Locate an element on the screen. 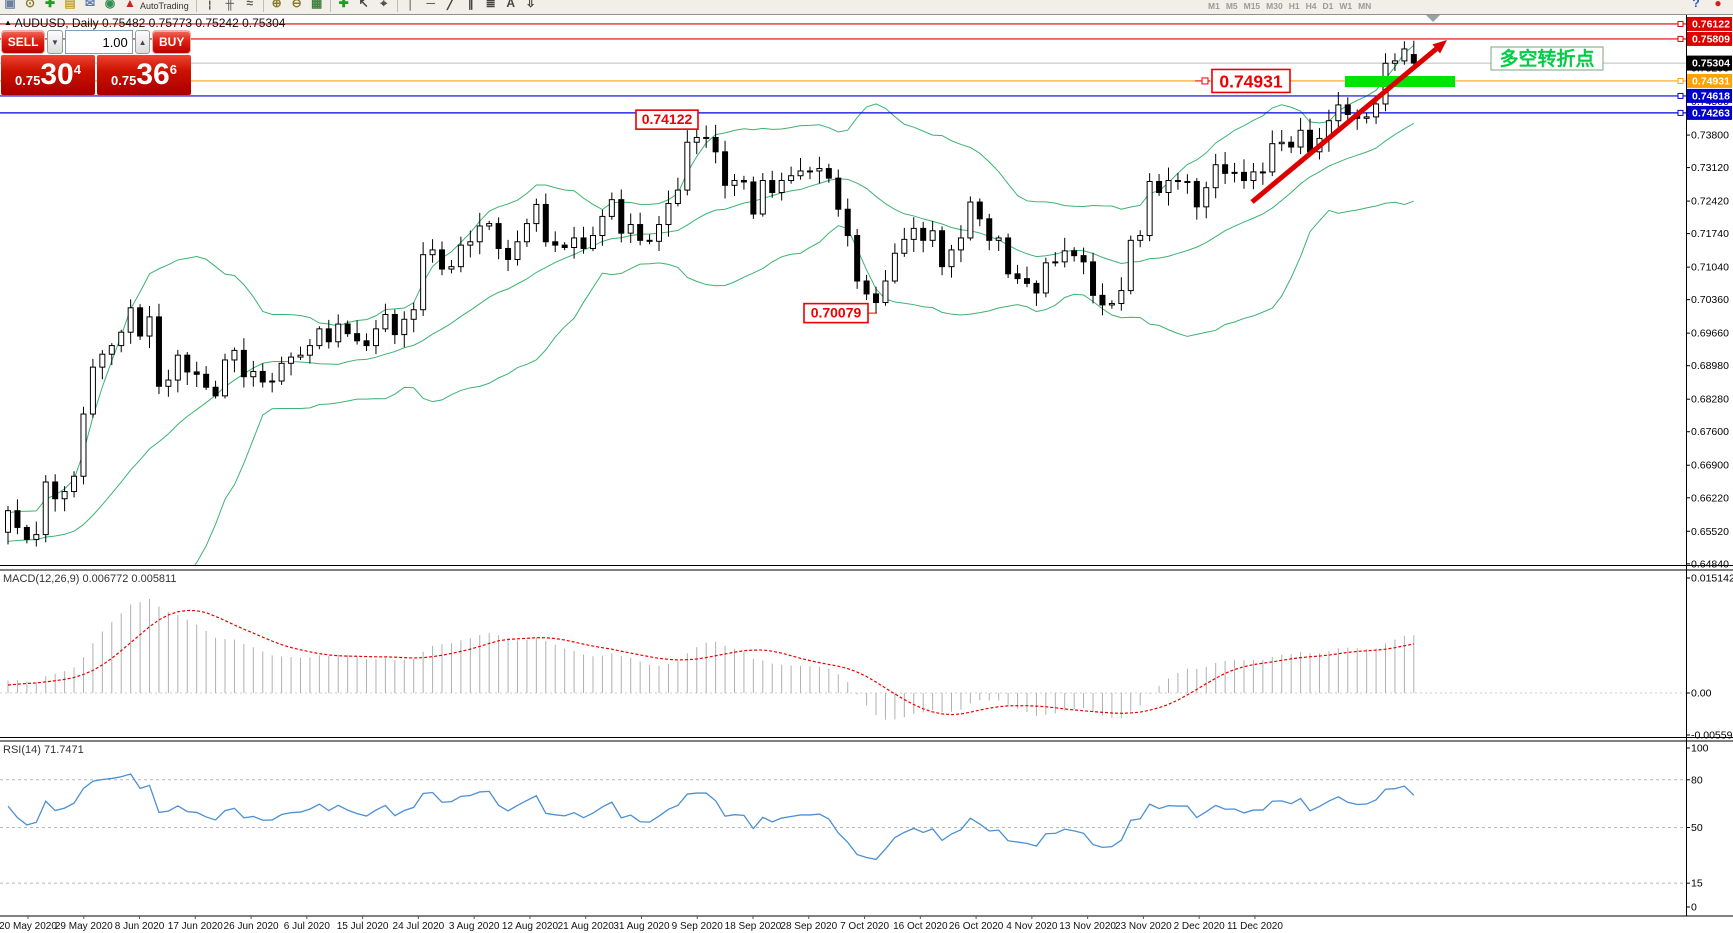 The height and width of the screenshot is (933, 1733). lot-decrease-button: ▼ is located at coordinates (55, 42).